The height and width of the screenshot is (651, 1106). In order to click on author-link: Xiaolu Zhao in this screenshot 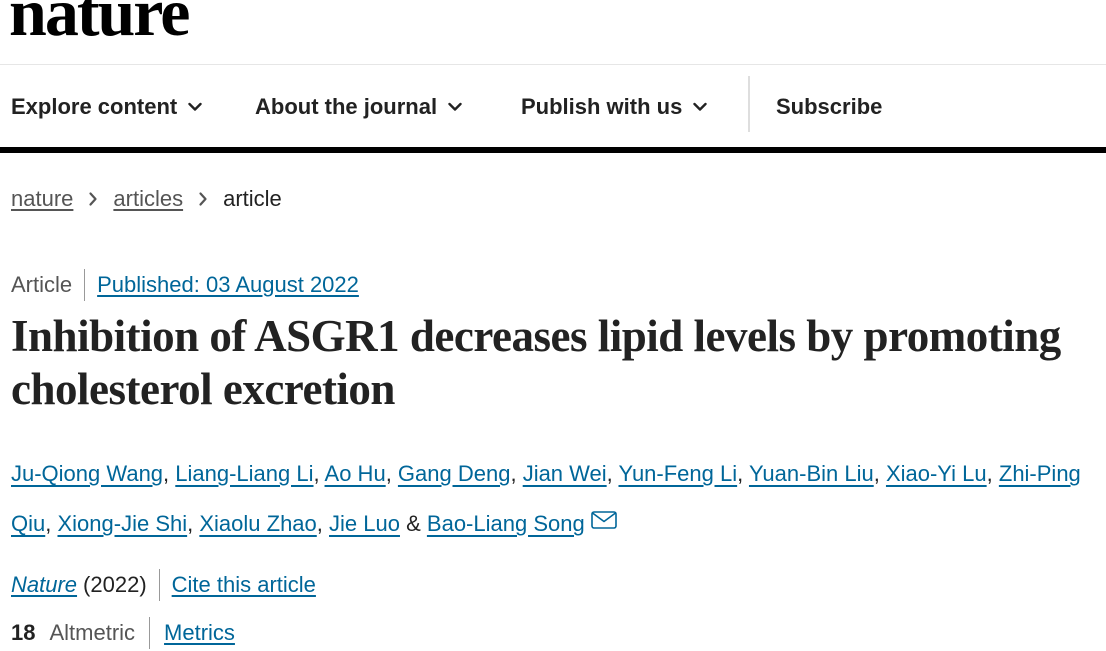, I will do `click(258, 523)`.